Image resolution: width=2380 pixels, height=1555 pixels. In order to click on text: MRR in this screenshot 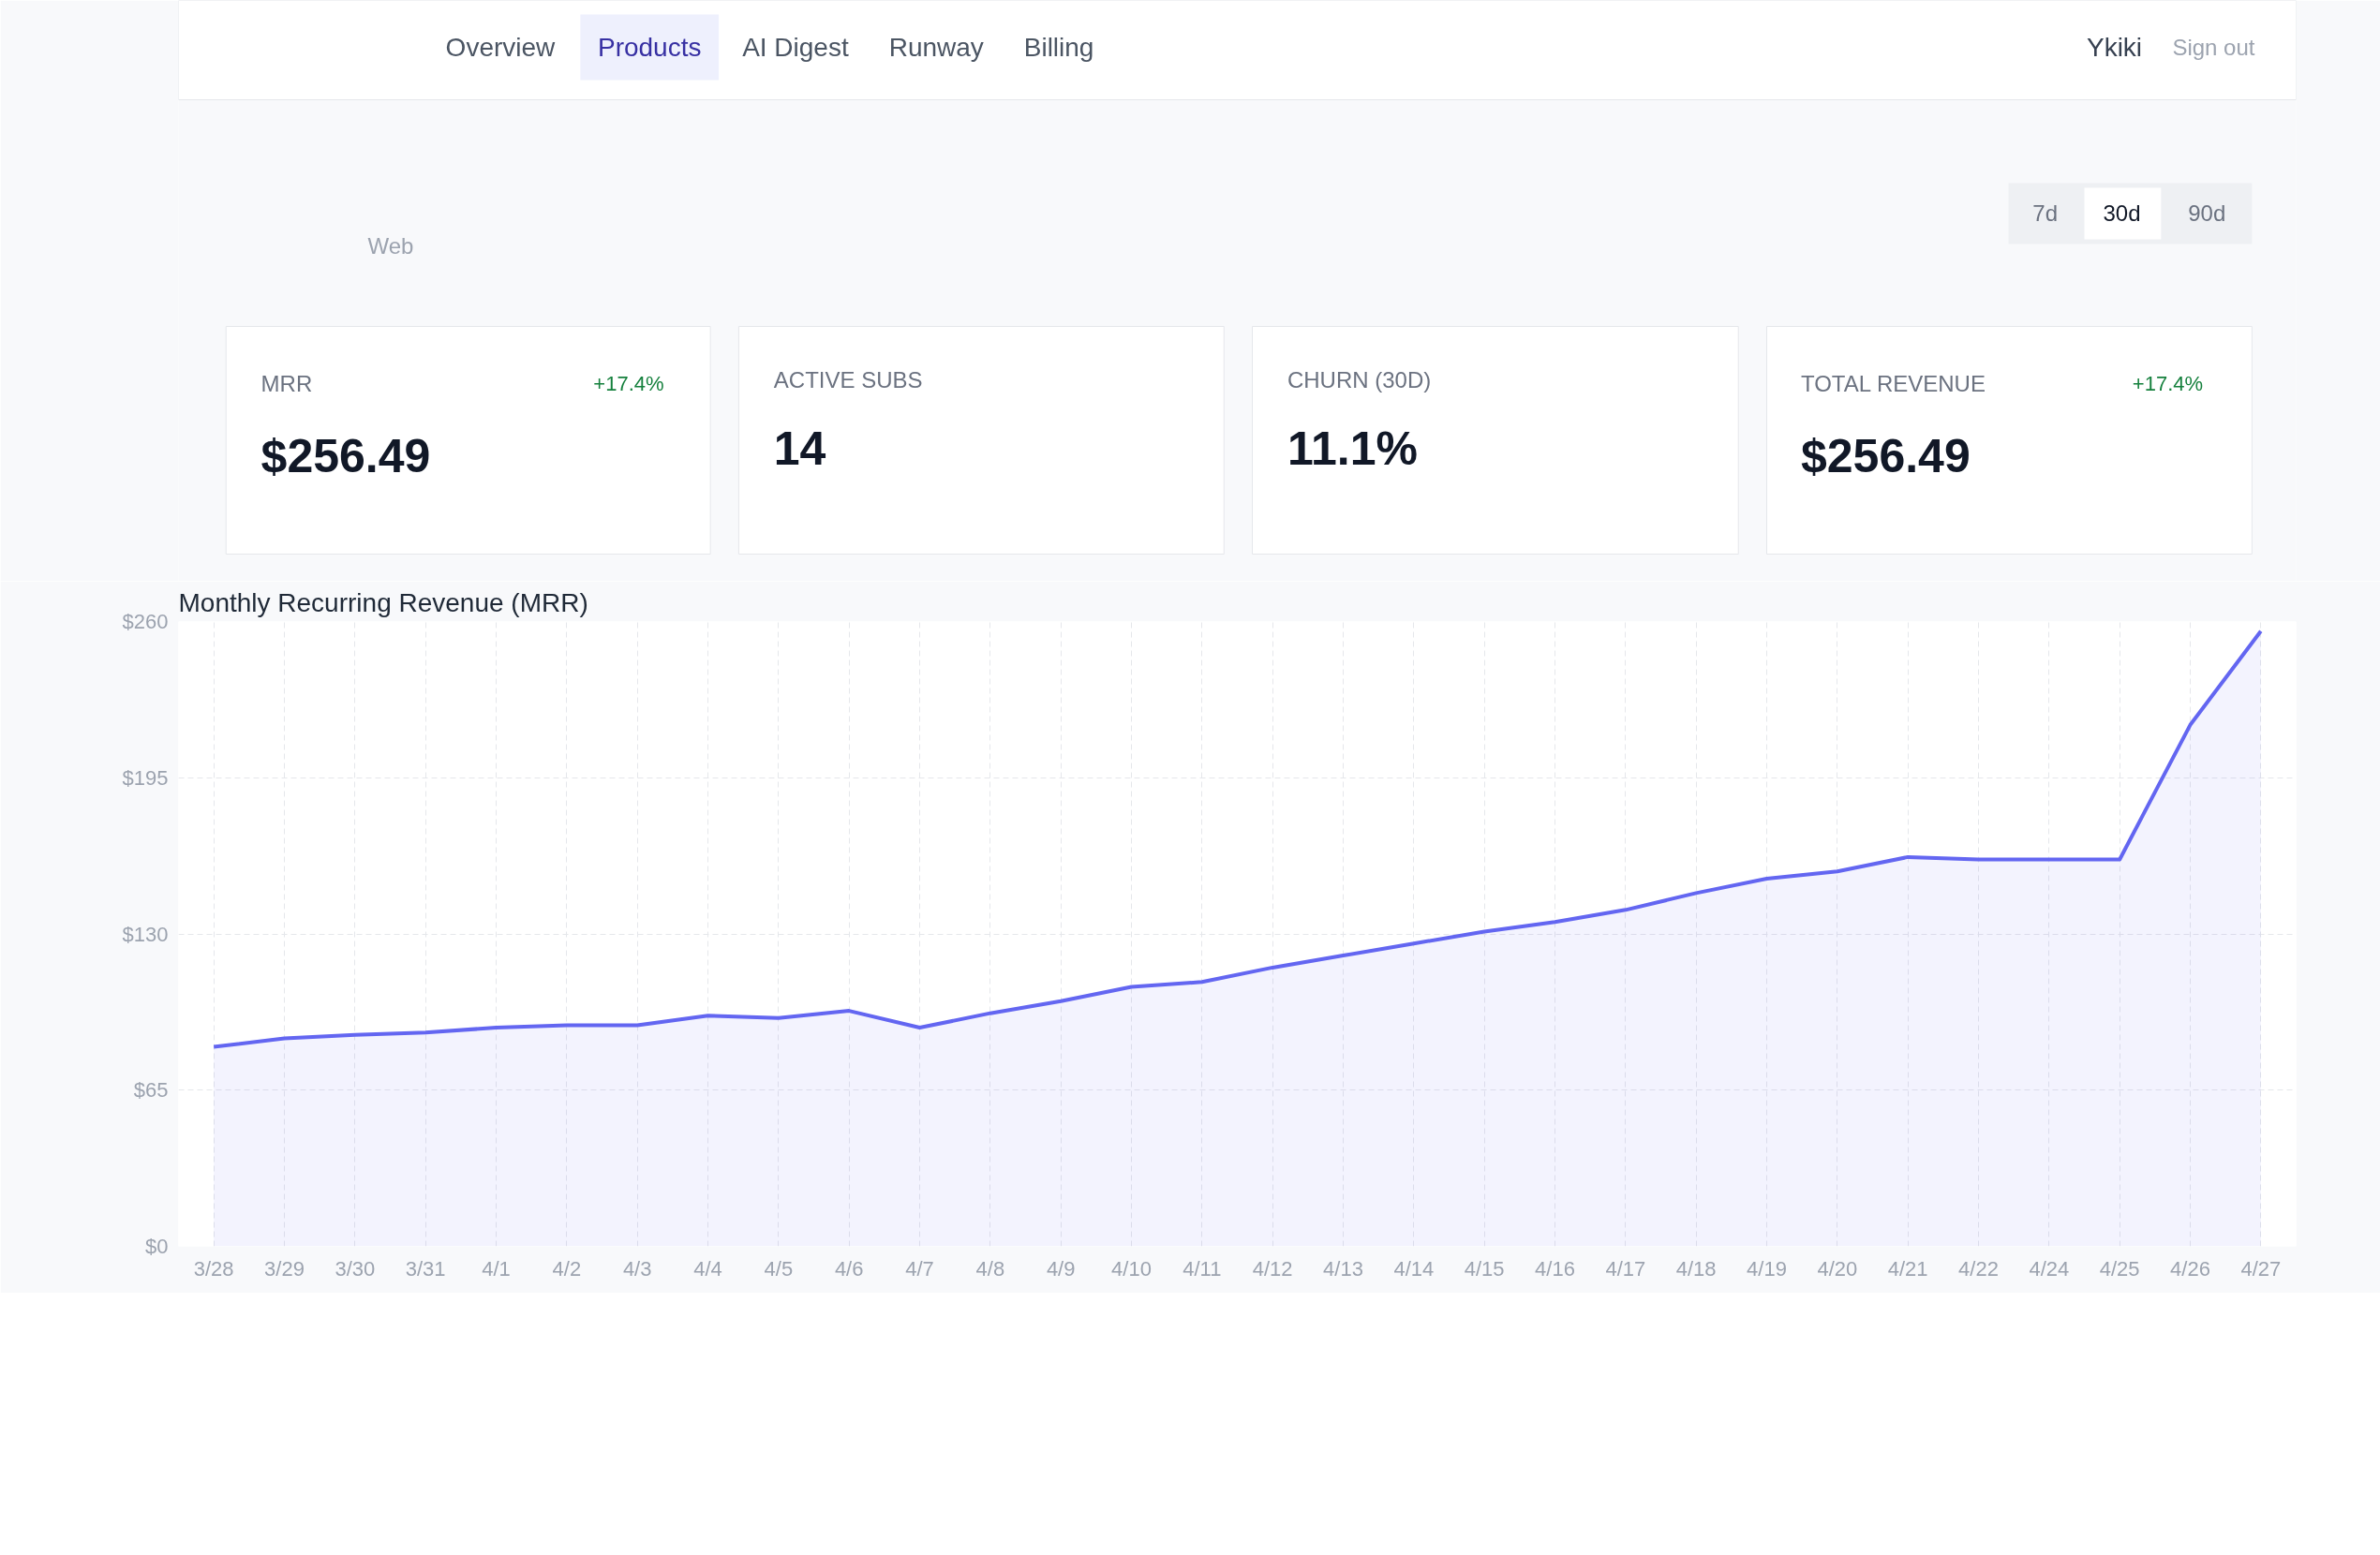, I will do `click(286, 383)`.